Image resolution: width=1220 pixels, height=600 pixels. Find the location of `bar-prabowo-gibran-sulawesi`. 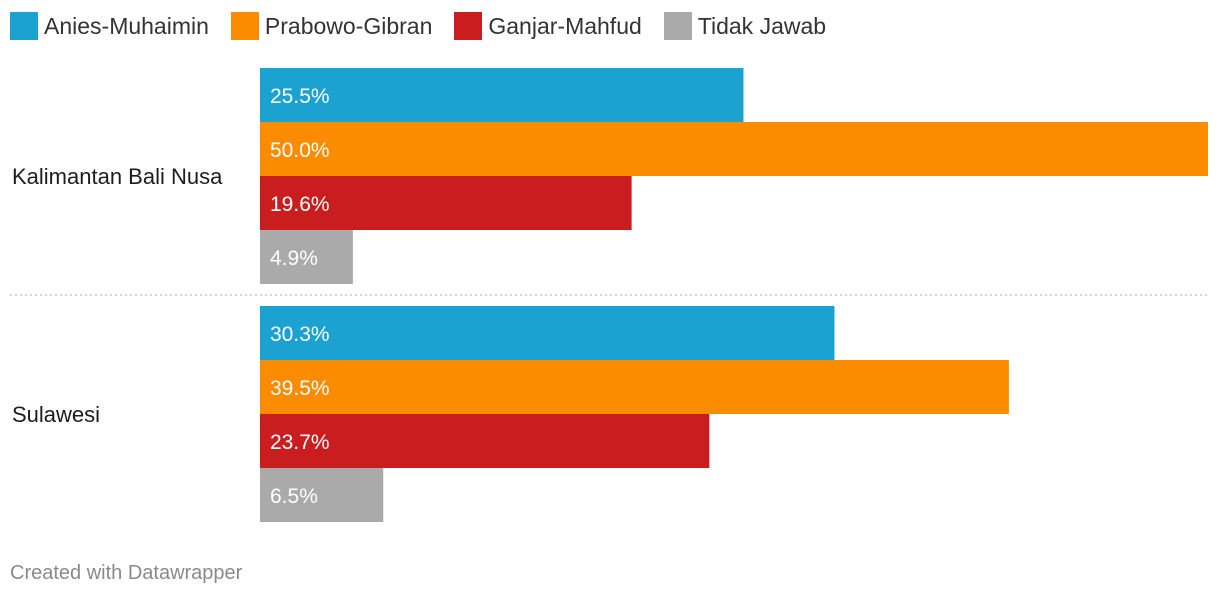

bar-prabowo-gibran-sulawesi is located at coordinates (634, 387).